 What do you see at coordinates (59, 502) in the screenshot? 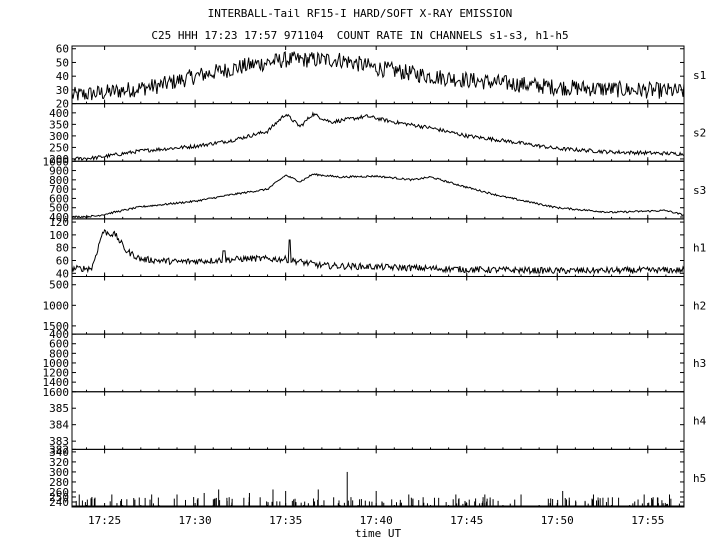
I see `y-tick-label: 240` at bounding box center [59, 502].